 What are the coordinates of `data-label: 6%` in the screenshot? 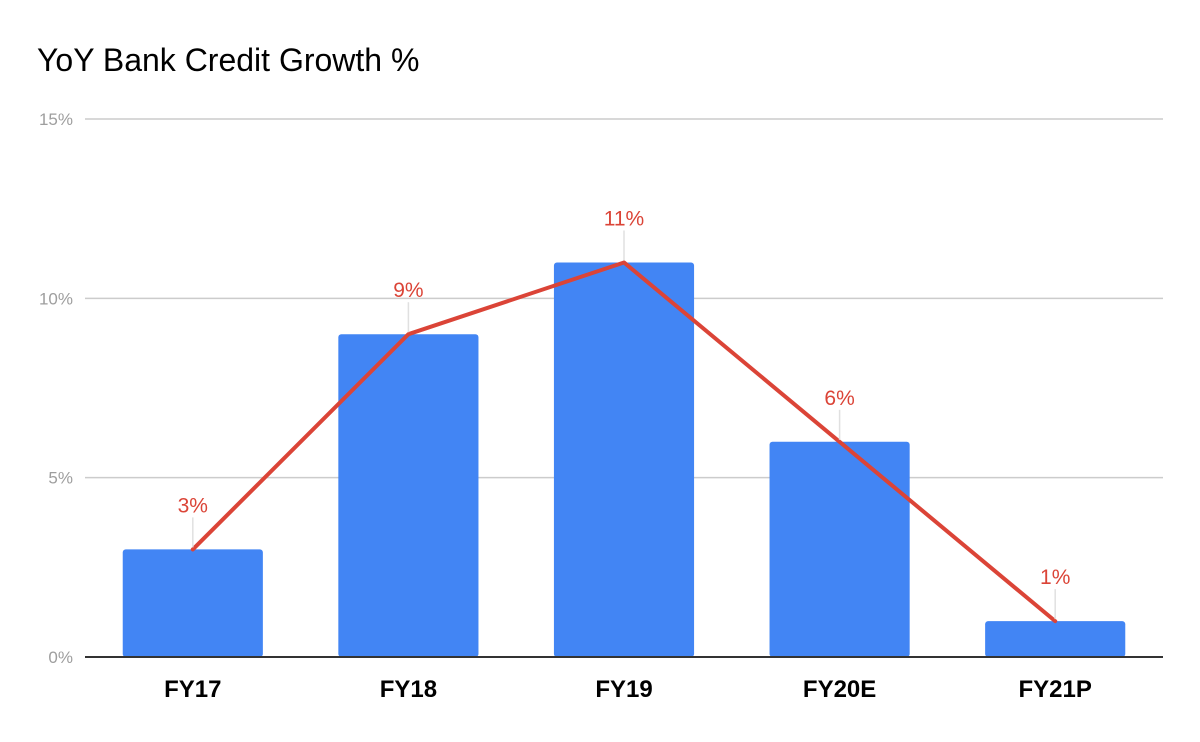 It's located at (839, 398).